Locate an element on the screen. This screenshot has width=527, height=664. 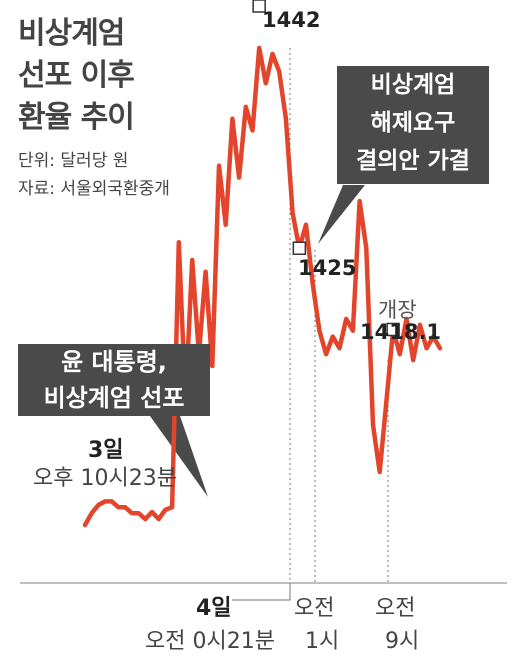
resolution-value-label: 1425 is located at coordinates (327, 268).